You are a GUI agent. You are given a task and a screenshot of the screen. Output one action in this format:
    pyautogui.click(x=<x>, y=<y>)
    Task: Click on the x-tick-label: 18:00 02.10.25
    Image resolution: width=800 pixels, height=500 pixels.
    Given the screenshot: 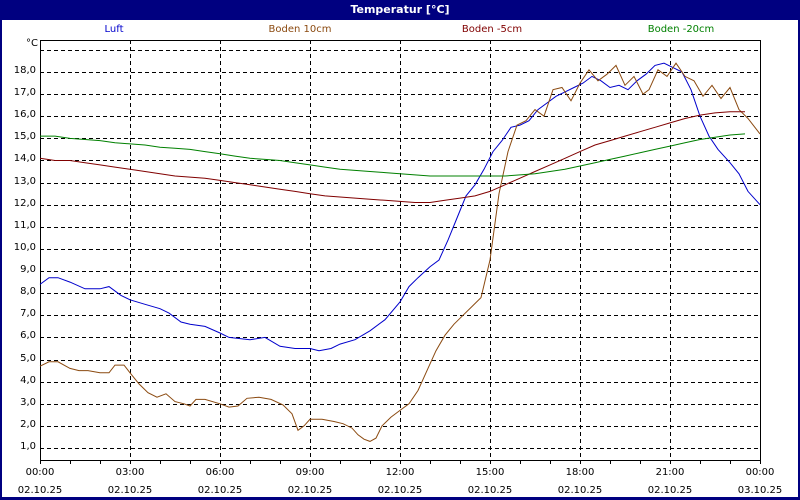 What is the action you would take?
    pyautogui.click(x=580, y=481)
    